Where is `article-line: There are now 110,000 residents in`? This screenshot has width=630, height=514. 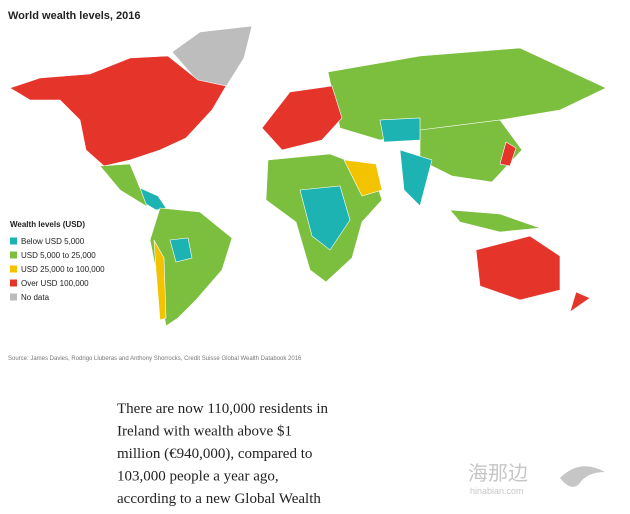 article-line: There are now 110,000 residents in is located at coordinates (223, 409).